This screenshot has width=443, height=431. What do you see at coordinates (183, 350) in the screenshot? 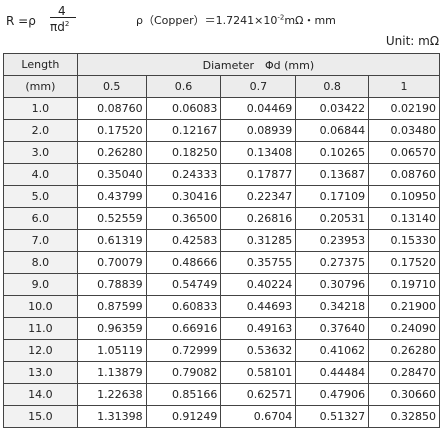
I see `resistance-cell: 0.72999` at bounding box center [183, 350].